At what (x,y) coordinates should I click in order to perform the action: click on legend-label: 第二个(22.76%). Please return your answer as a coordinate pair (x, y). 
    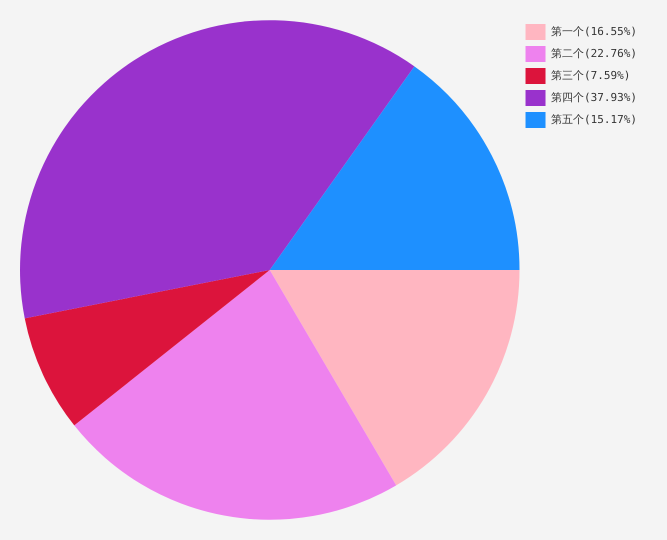
    Looking at the image, I should click on (594, 53).